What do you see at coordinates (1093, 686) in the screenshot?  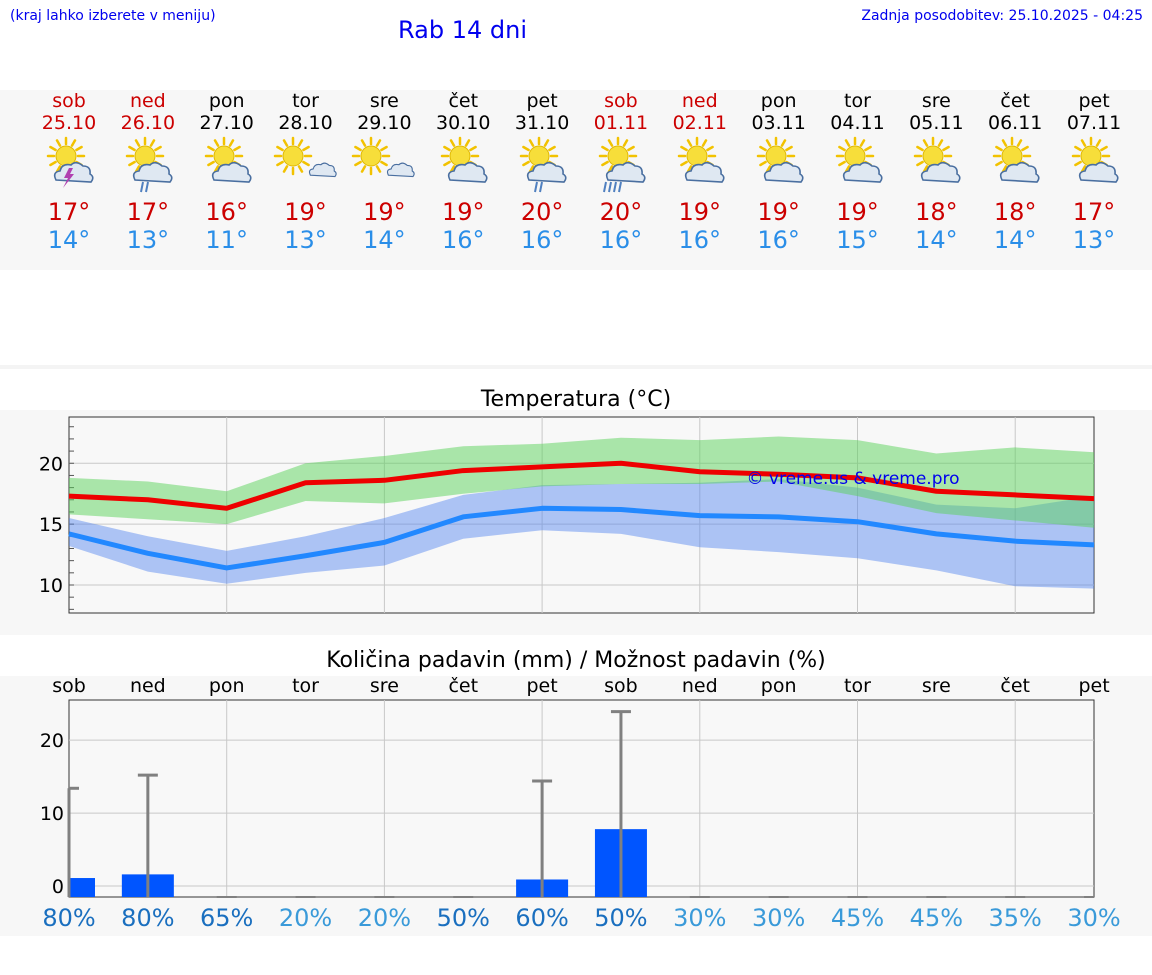 I see `day-label: pet` at bounding box center [1093, 686].